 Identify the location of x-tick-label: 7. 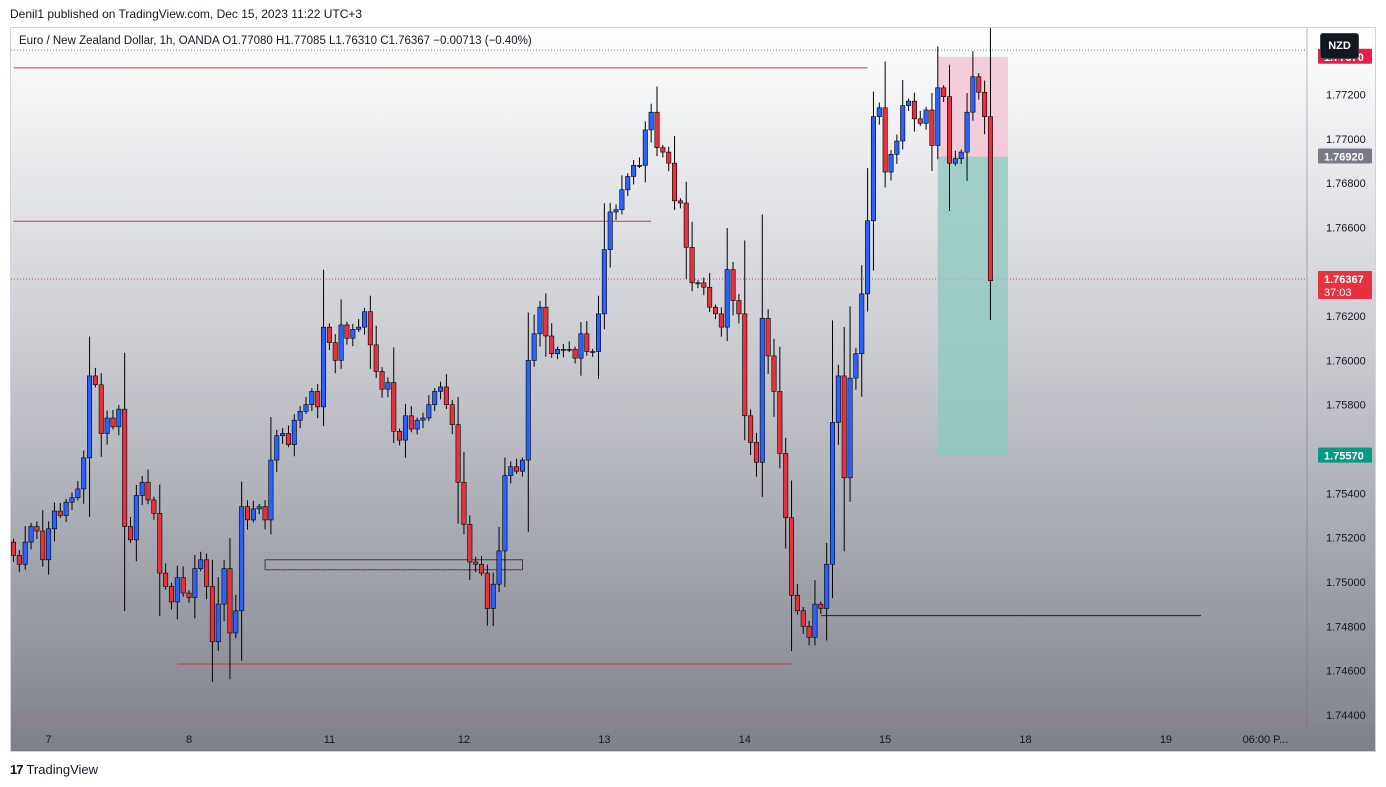
(49, 740).